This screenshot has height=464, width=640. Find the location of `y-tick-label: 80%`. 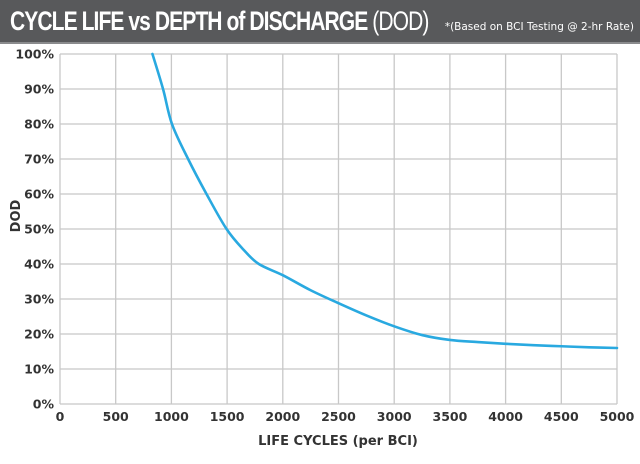

y-tick-label: 80% is located at coordinates (39, 124).